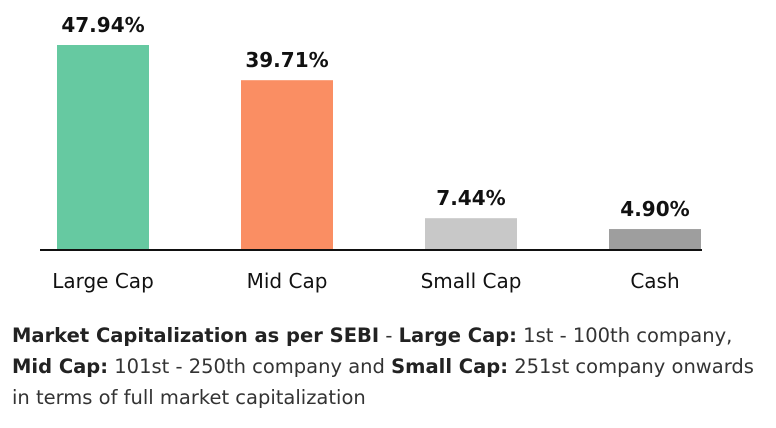 The width and height of the screenshot is (776, 428). Describe the element at coordinates (102, 25) in the screenshot. I see `data-label-large-cap: 47.94%` at that location.